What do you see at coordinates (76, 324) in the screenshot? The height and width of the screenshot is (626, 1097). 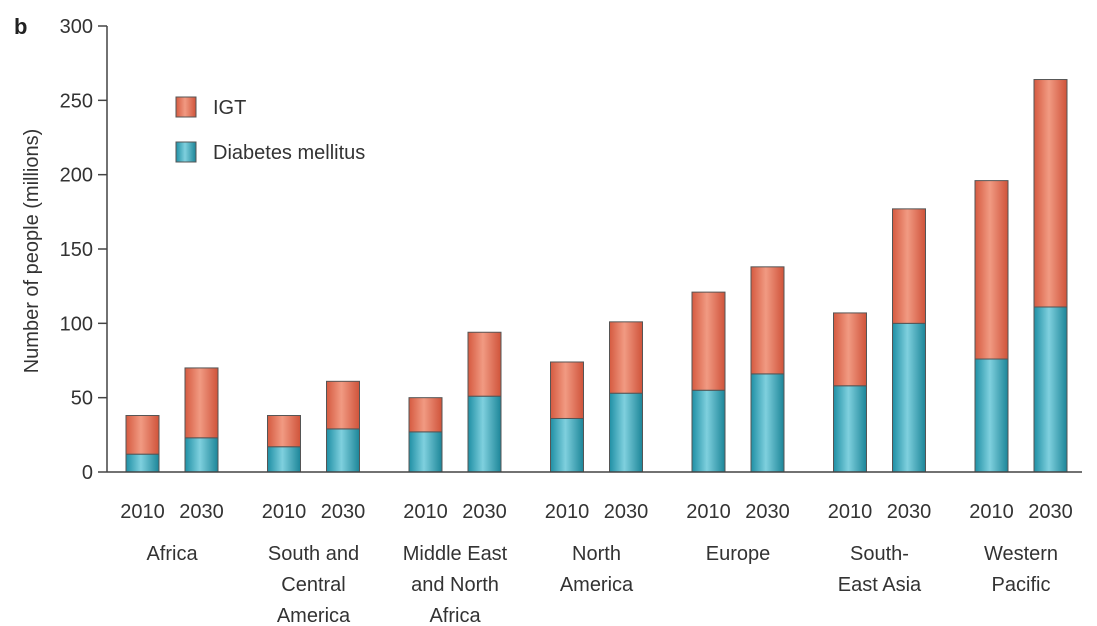 I see `y-tick-label: 100` at bounding box center [76, 324].